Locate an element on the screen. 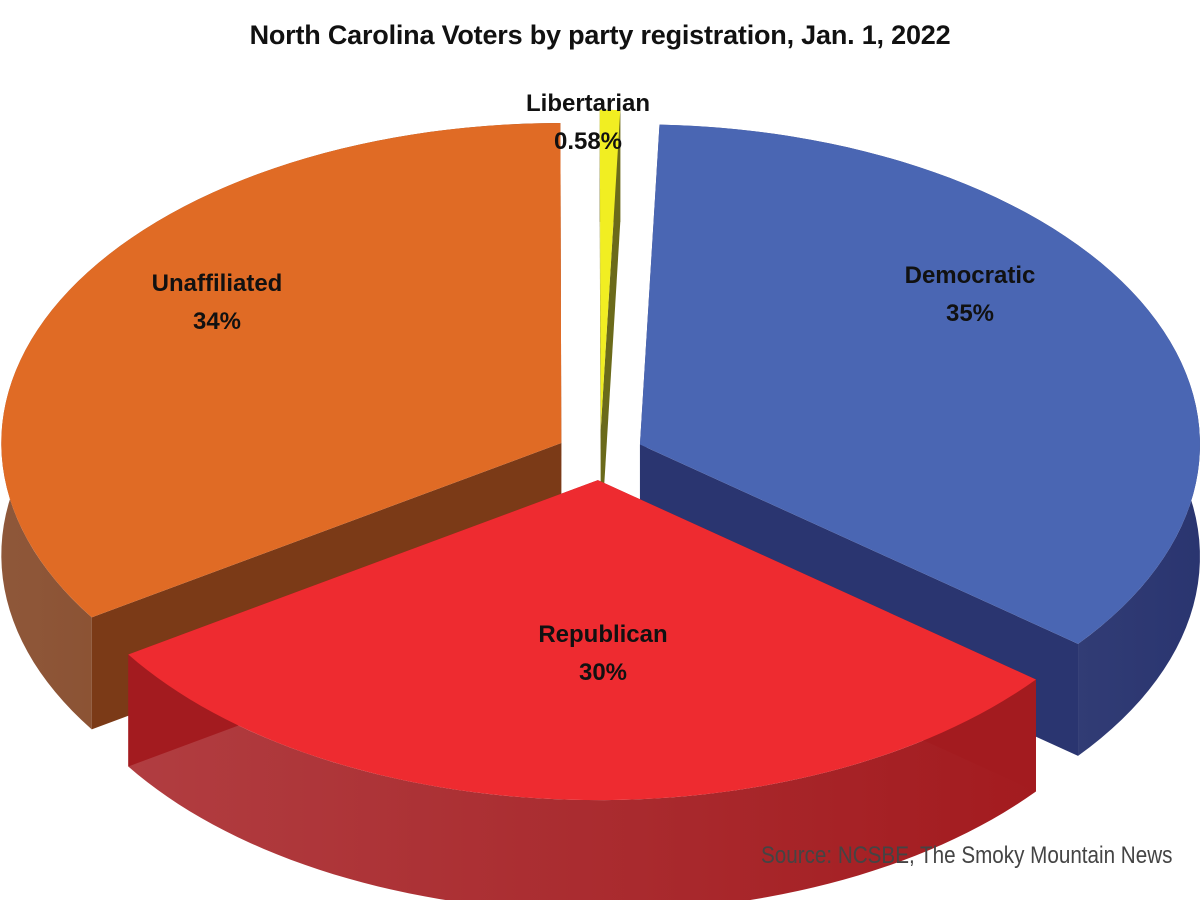 The height and width of the screenshot is (900, 1200). slice-percent-republican: 30% is located at coordinates (603, 672).